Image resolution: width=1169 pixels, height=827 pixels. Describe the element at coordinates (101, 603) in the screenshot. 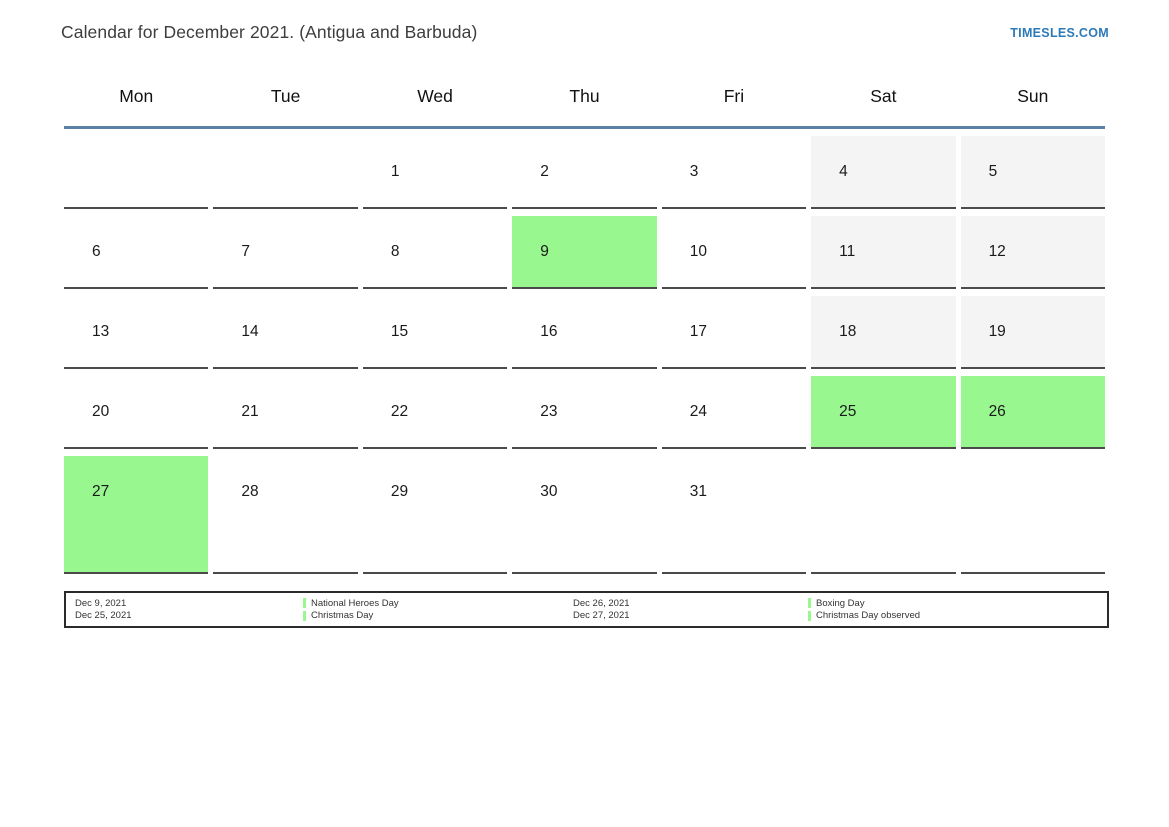

I see `legend-date: Dec 9, 2021` at that location.